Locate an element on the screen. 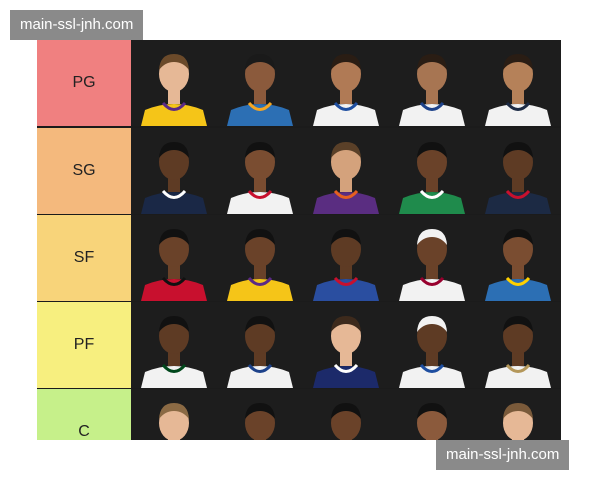 This screenshot has height=480, width=600. tier-players-sg is located at coordinates (346, 171).